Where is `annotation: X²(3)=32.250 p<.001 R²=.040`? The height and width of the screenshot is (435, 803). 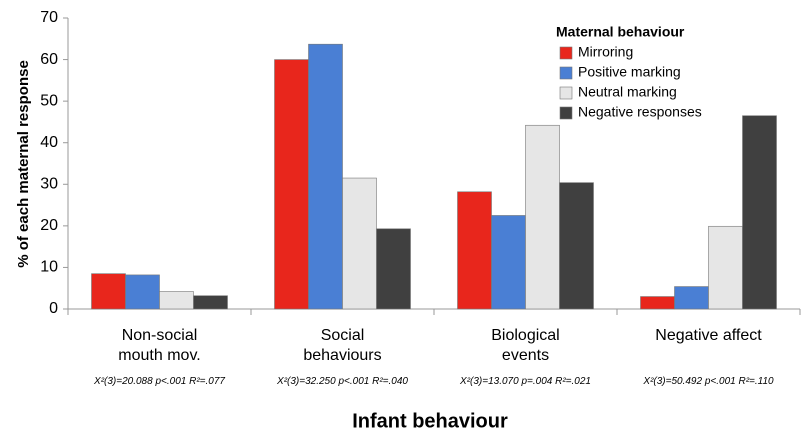
annotation: X²(3)=32.250 p<.001 R²=.040 is located at coordinates (342, 381).